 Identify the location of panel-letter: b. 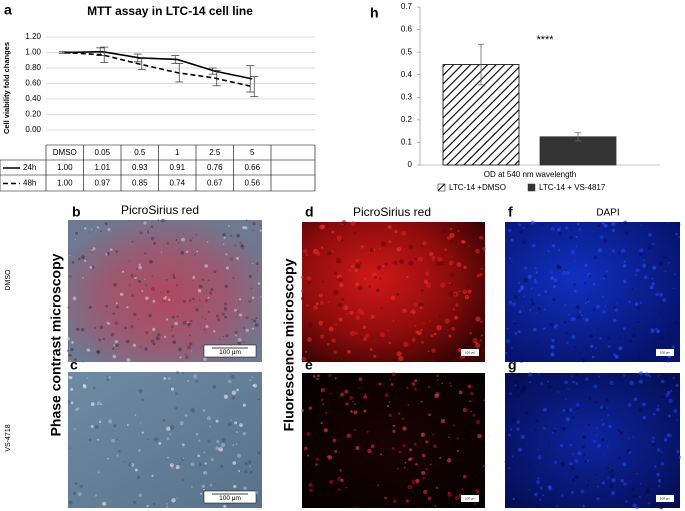
(76, 212).